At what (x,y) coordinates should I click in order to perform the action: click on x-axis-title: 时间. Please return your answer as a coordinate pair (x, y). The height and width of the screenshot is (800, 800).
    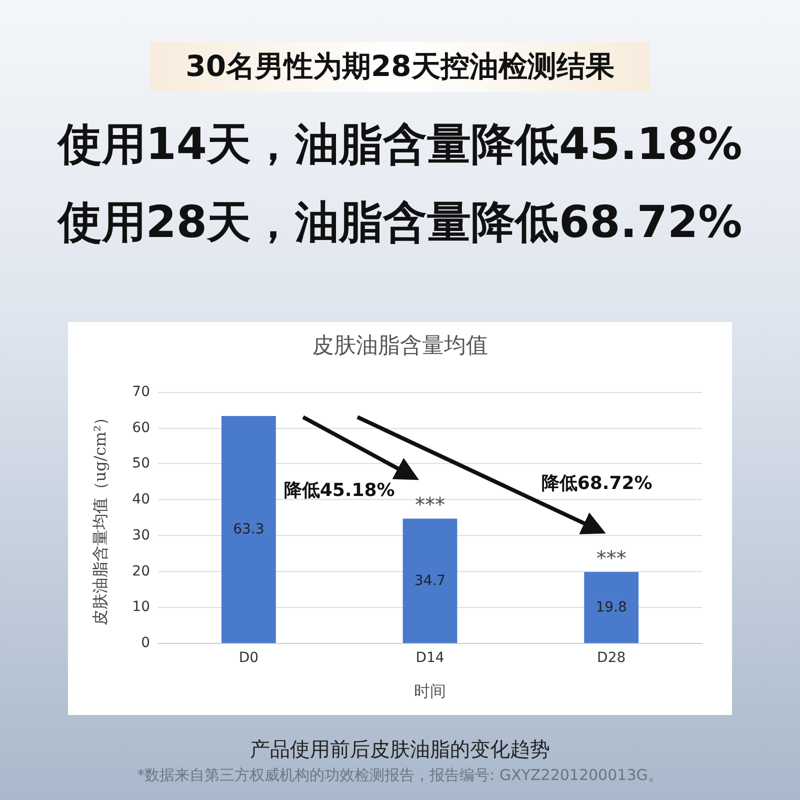
    Looking at the image, I should click on (430, 691).